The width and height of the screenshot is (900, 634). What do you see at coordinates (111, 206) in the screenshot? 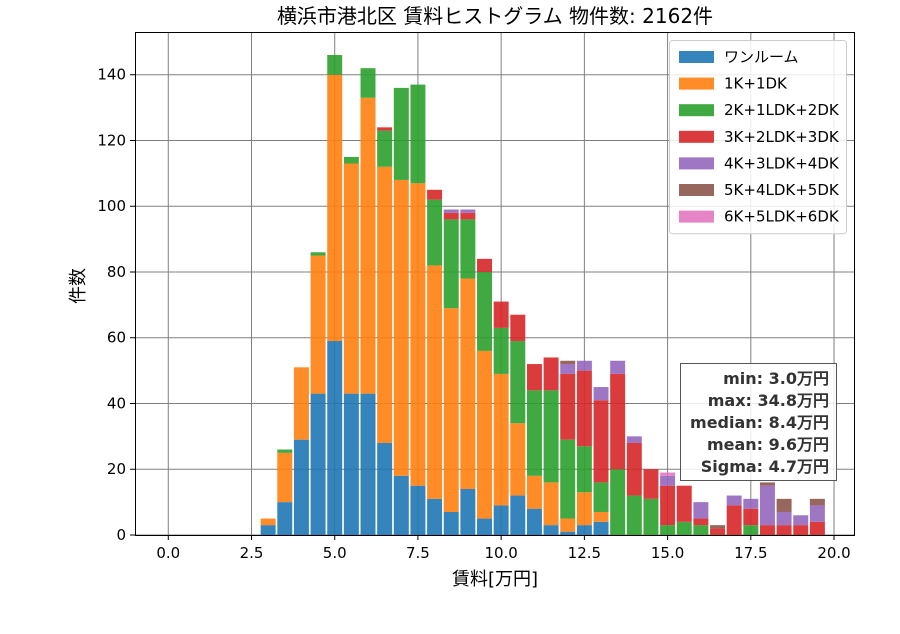
I see `y-tick-label: 100` at bounding box center [111, 206].